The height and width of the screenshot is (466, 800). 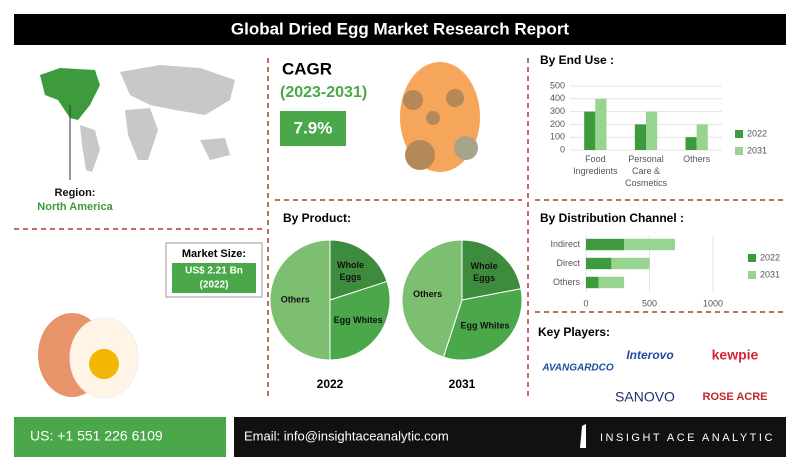 I want to click on chart-title: By Distribution Channel :, so click(x=612, y=218).